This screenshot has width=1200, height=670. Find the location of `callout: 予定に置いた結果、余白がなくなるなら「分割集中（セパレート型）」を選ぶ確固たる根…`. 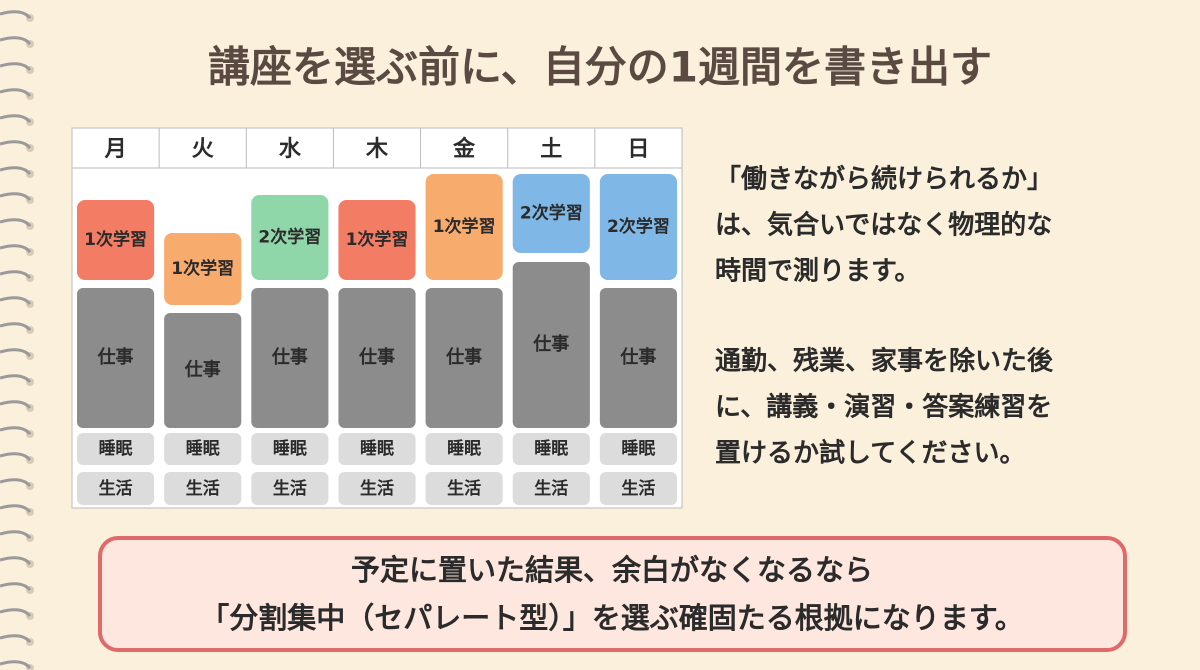

callout: 予定に置いた結果、余白がなくなるなら「分割集中（セパレート型）」を選ぶ確固たる根… is located at coordinates (612, 594).